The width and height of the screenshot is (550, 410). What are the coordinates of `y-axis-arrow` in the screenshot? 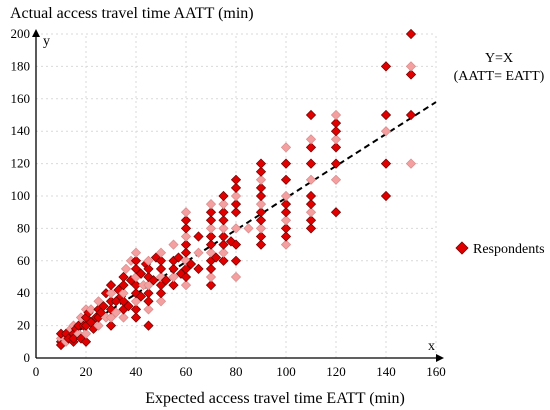 It's located at (36, 33).